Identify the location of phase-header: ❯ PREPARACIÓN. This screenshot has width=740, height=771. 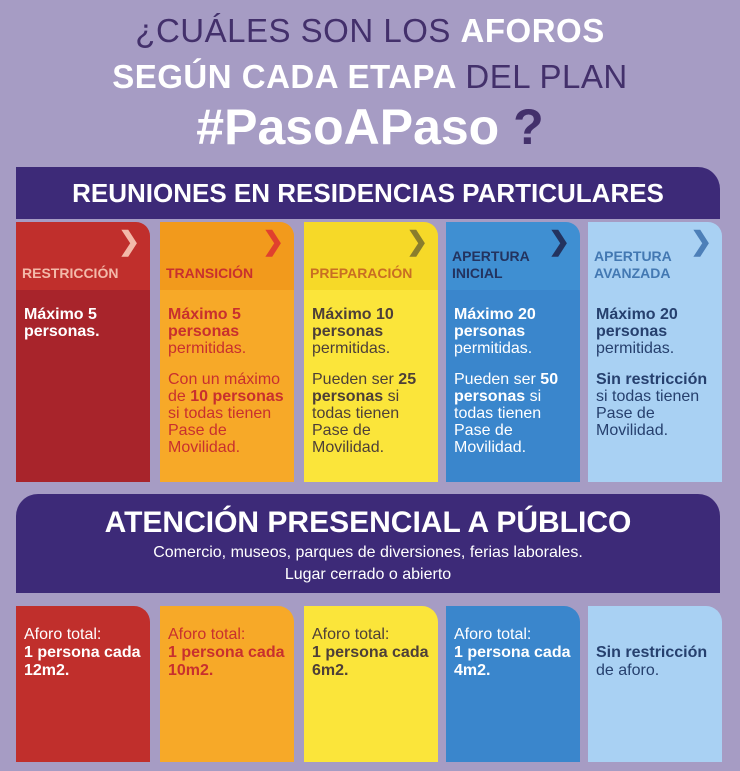
(371, 256).